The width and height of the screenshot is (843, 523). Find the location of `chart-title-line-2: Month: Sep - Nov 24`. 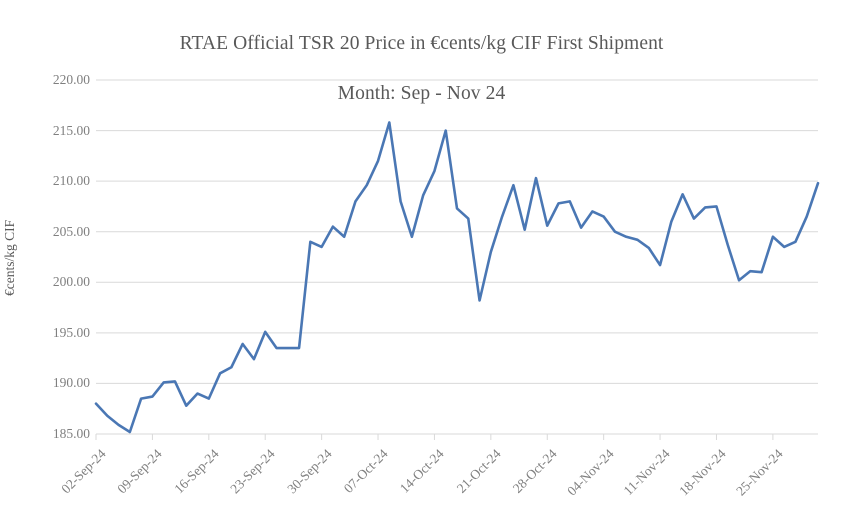

chart-title-line-2: Month: Sep - Nov 24 is located at coordinates (421, 93).